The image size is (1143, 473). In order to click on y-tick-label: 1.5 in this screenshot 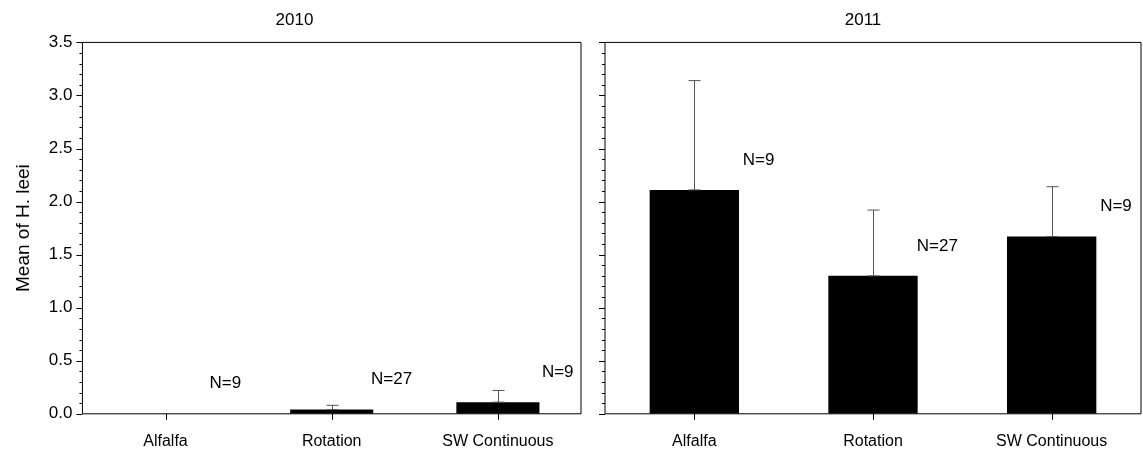, I will do `click(60, 254)`.